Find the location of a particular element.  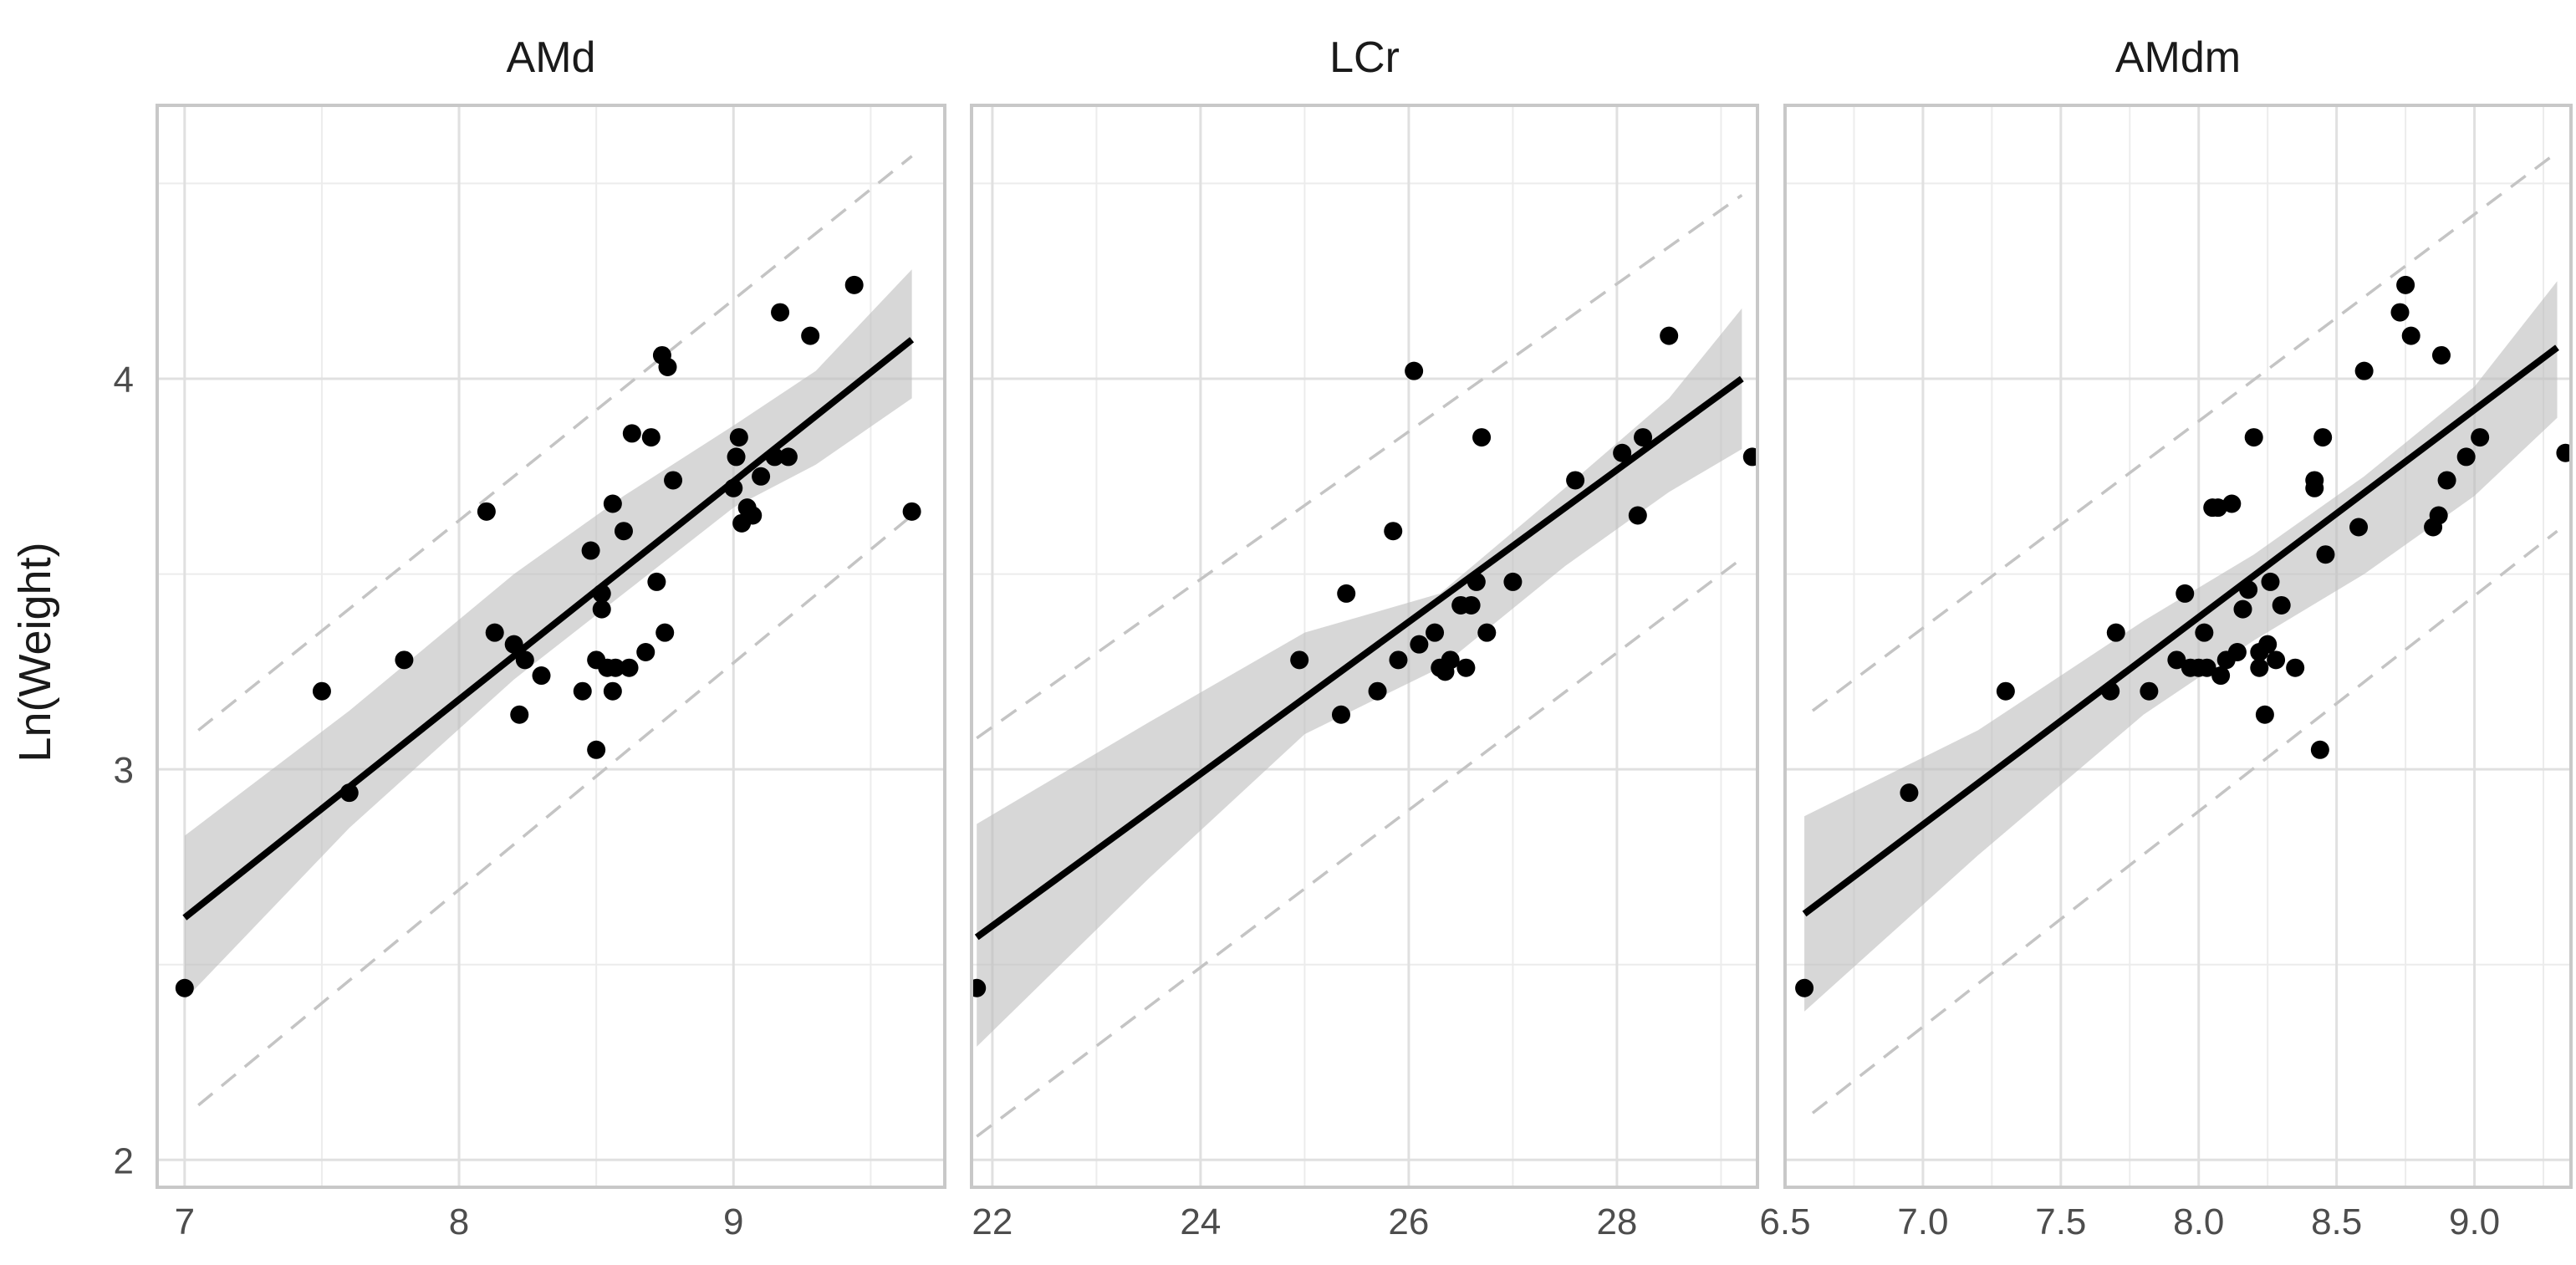

x-tick-label: 6.5 is located at coordinates (1785, 1221).